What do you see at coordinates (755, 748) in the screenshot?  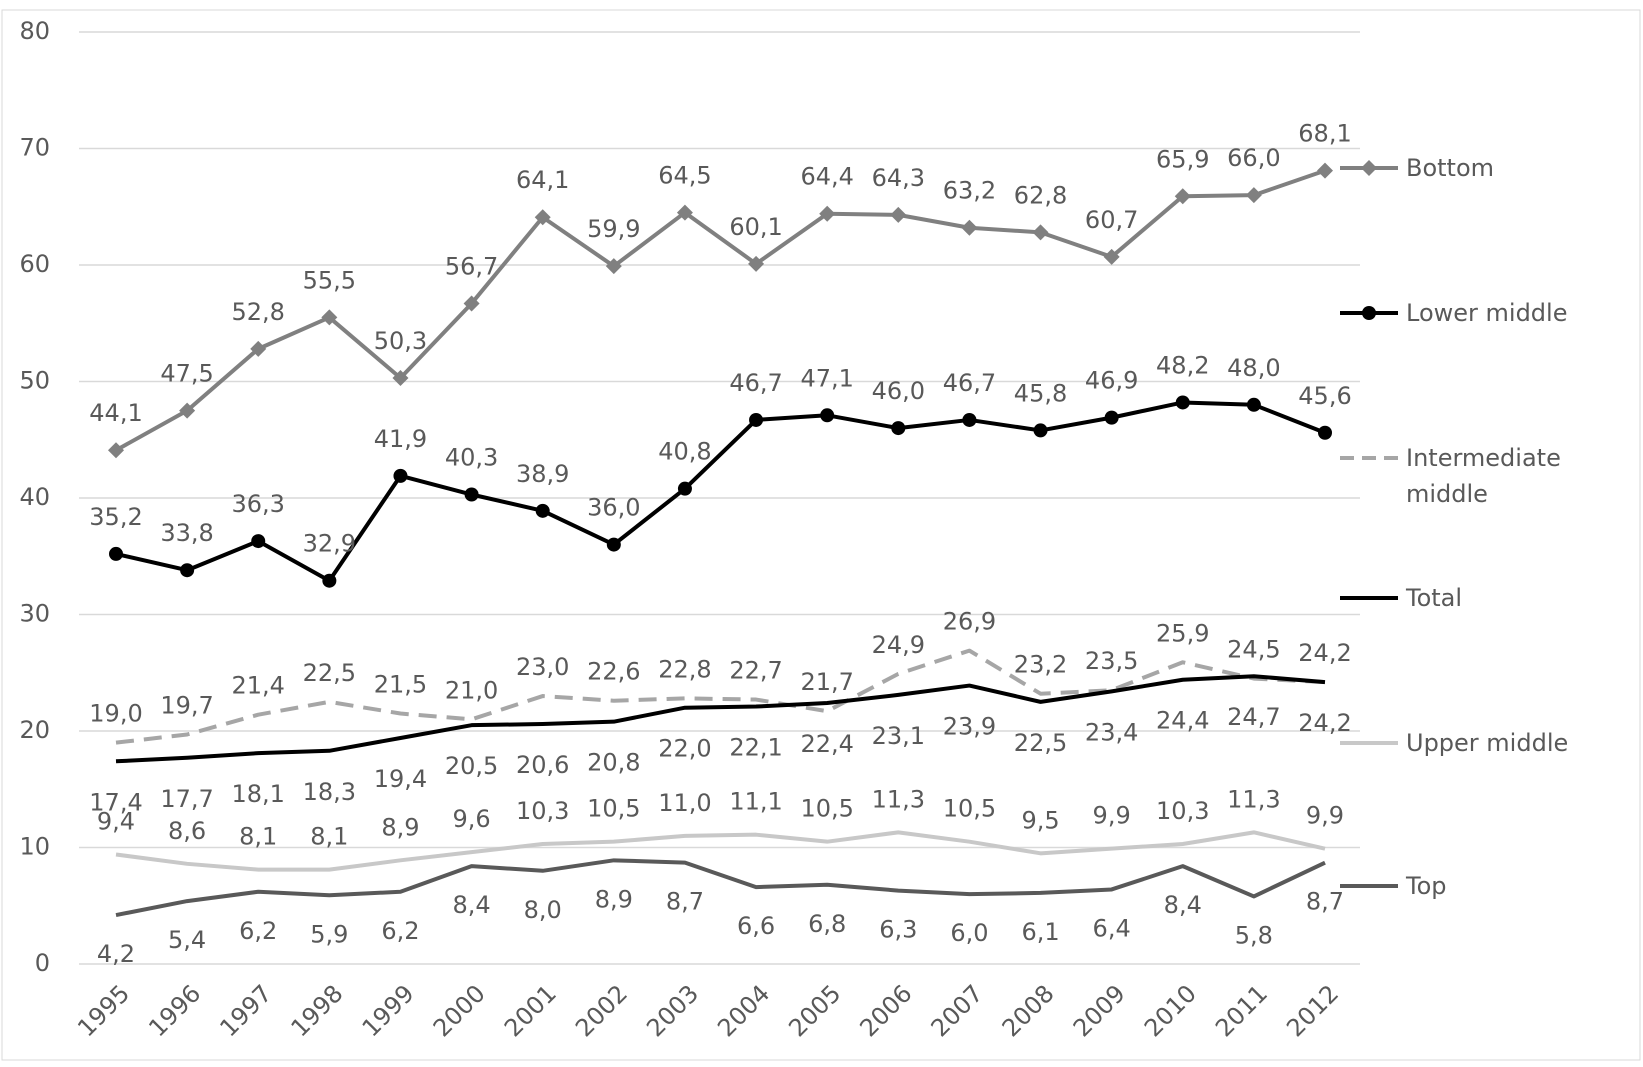 I see `data-label: 22,1` at bounding box center [755, 748].